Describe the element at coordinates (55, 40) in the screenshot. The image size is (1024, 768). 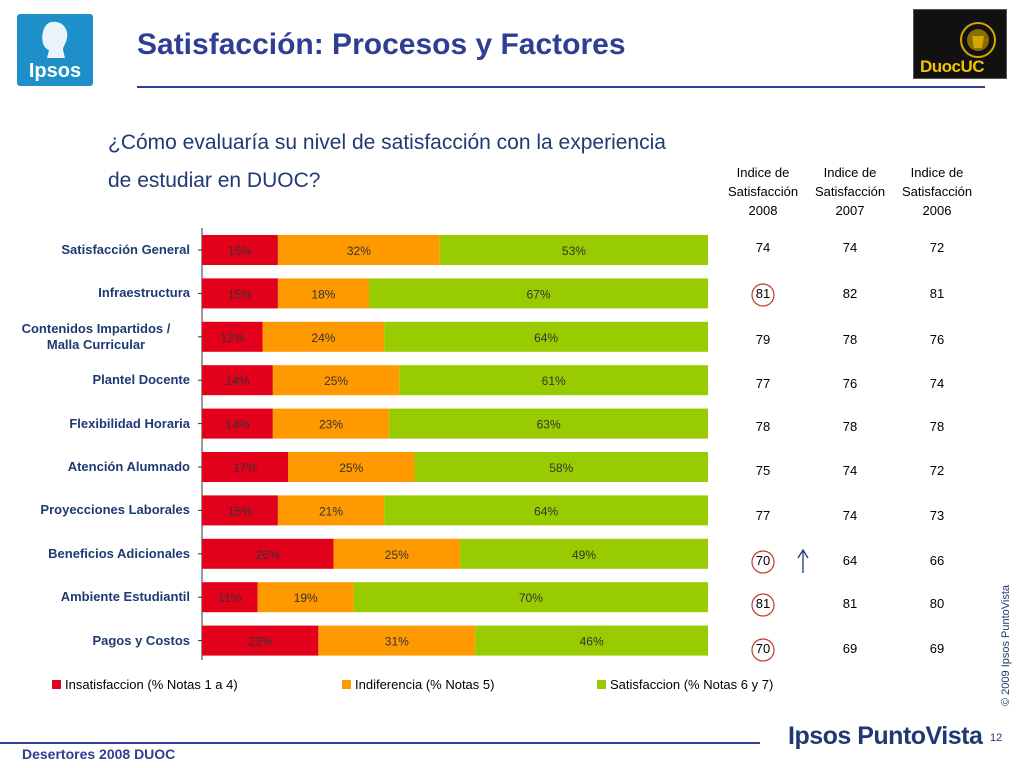
I see `head-silhouette-icon` at that location.